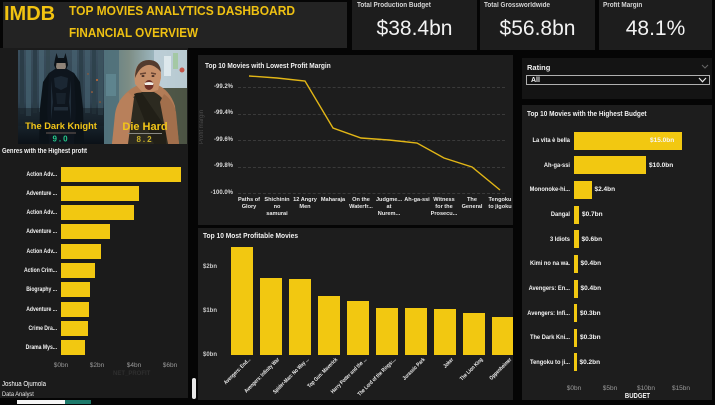  Describe the element at coordinates (144, 127) in the screenshot. I see `svg-text: Die Hard` at that location.